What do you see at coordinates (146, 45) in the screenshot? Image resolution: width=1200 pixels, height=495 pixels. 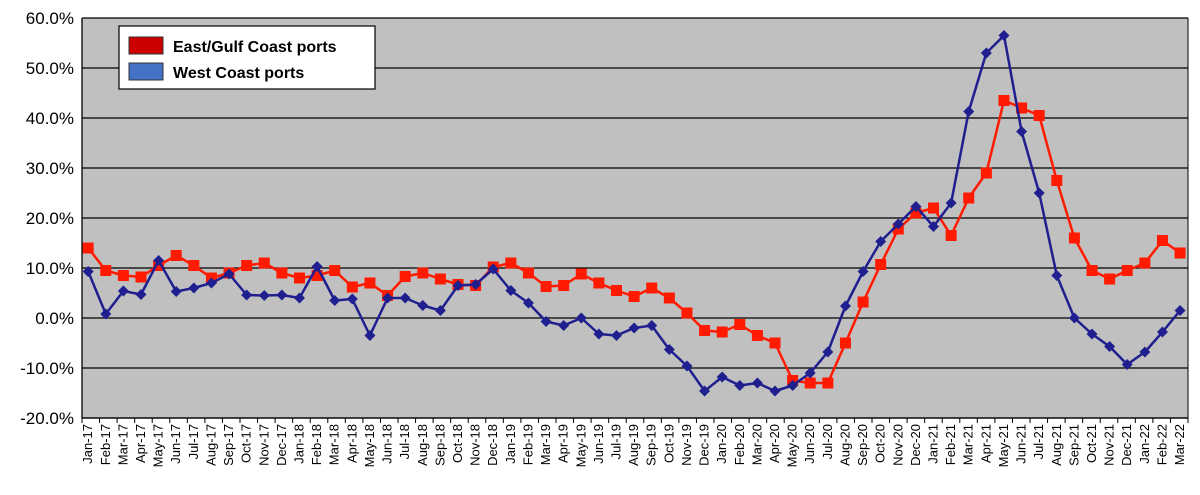 I see `legend-swatch-east-gulf` at bounding box center [146, 45].